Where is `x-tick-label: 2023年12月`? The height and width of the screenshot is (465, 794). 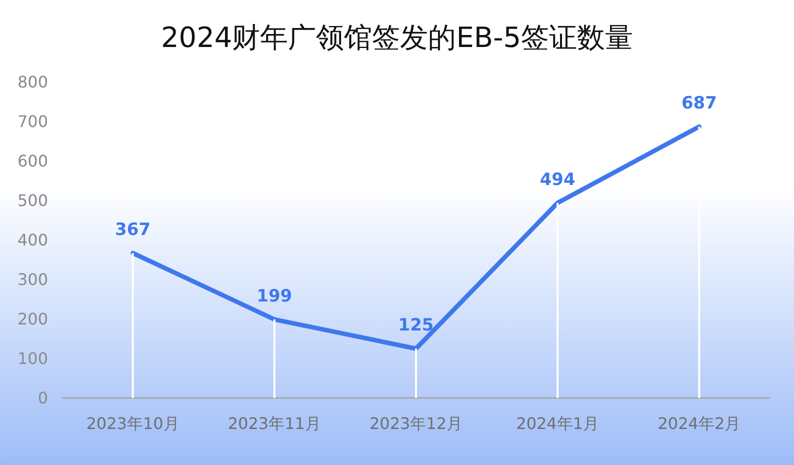
x-tick-label: 2023年12月 is located at coordinates (416, 423).